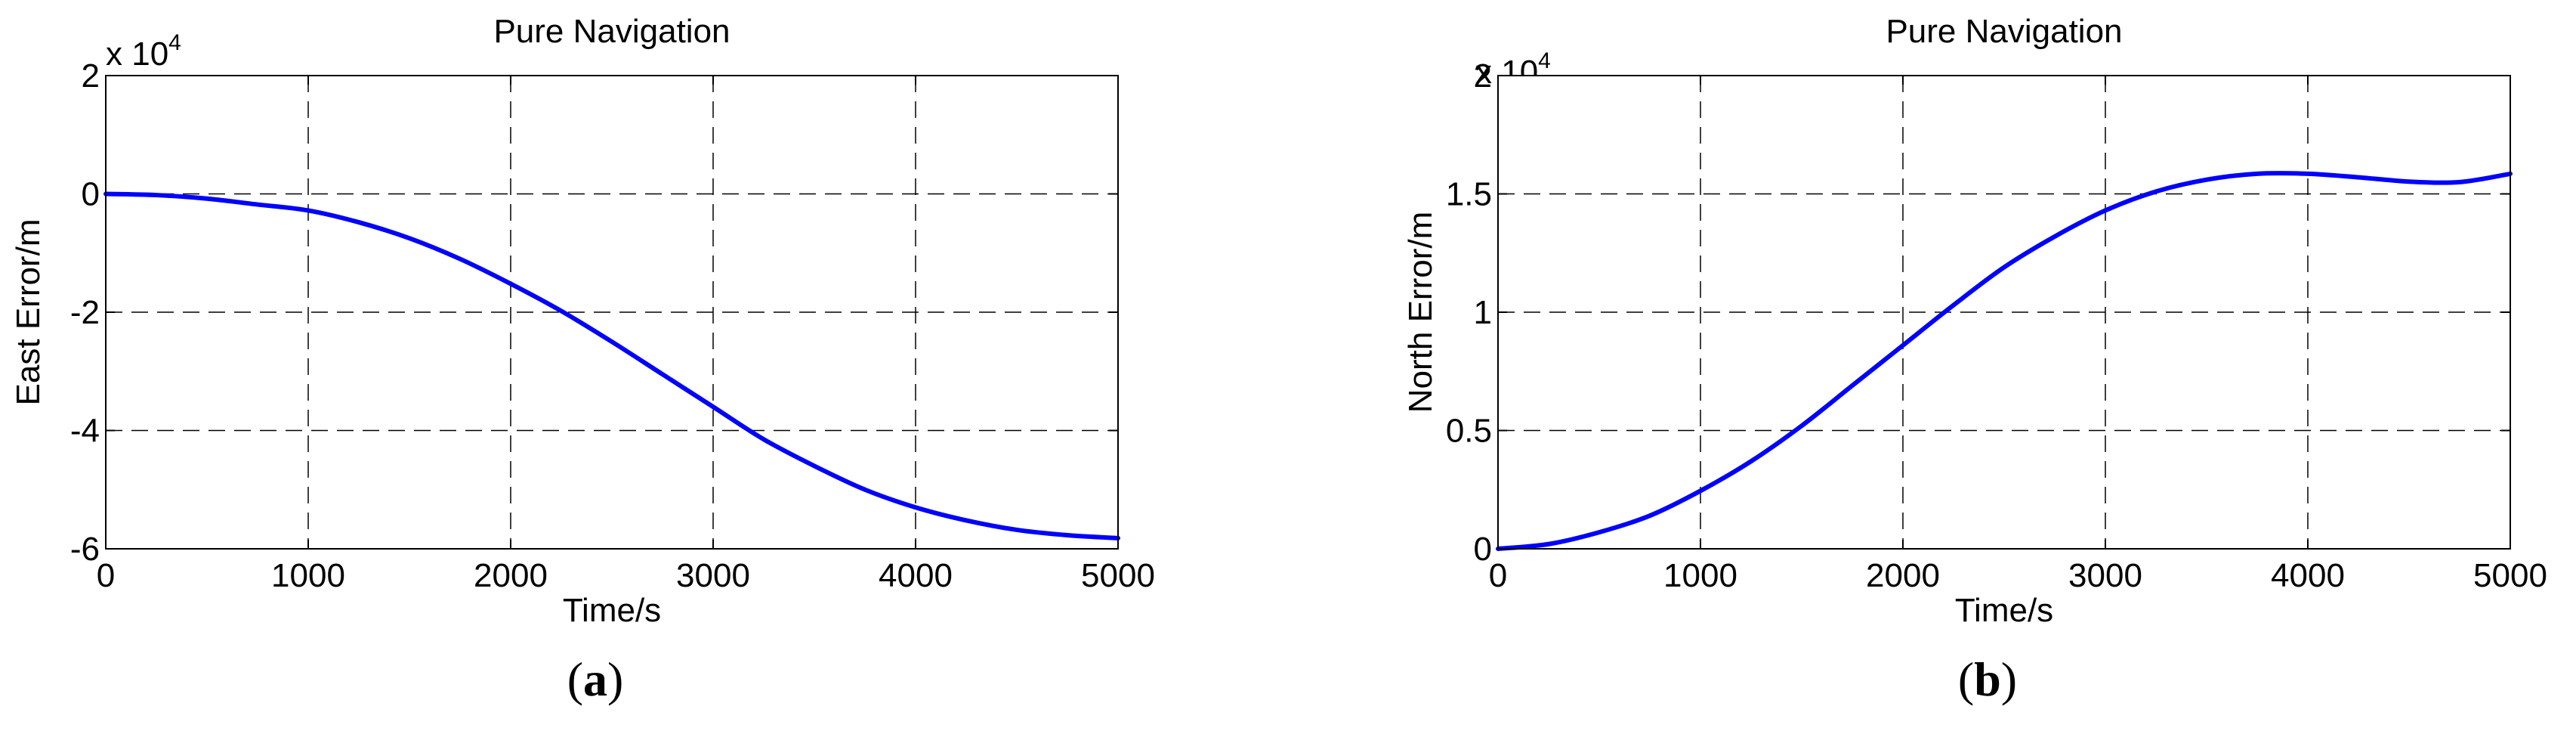 The image size is (2576, 734). What do you see at coordinates (1483, 312) in the screenshot?
I see `y-tick-label: 1` at bounding box center [1483, 312].